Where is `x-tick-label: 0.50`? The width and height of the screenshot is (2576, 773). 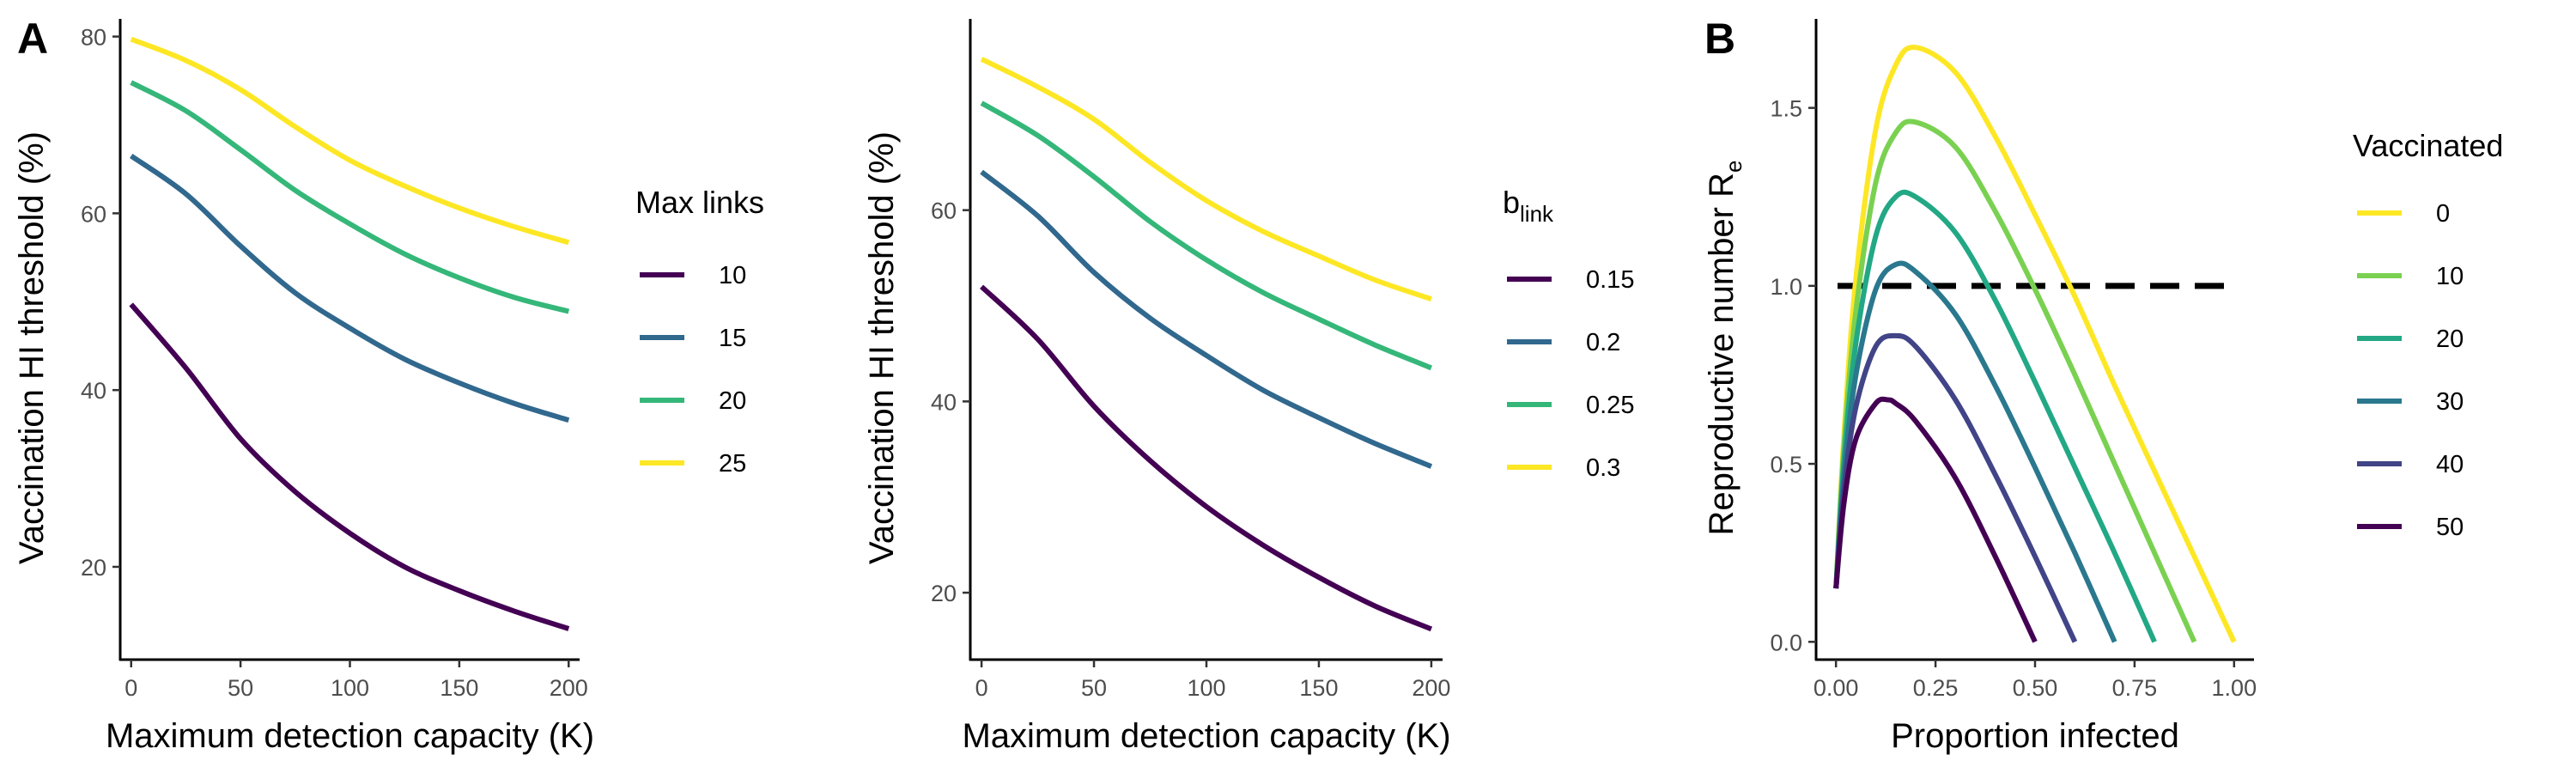 x-tick-label: 0.50 is located at coordinates (2035, 688).